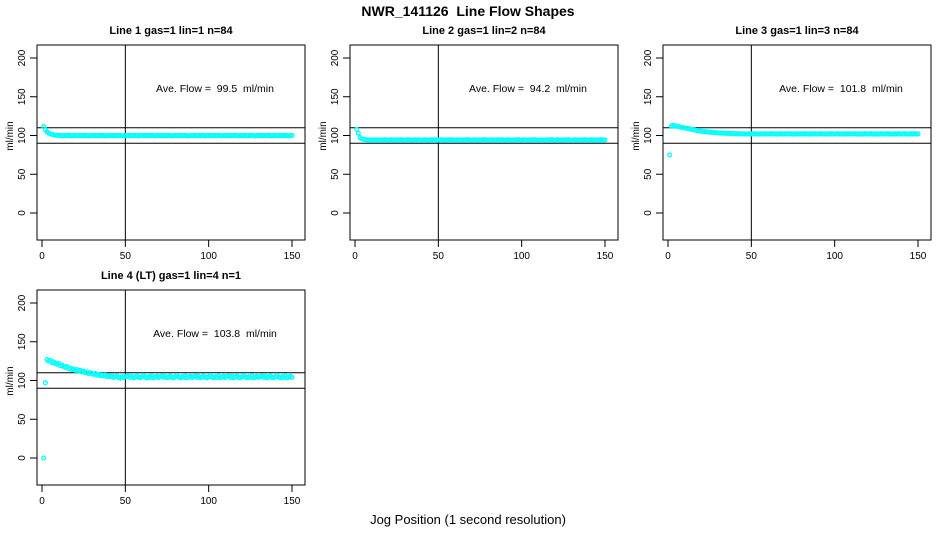 The height and width of the screenshot is (540, 936). What do you see at coordinates (797, 31) in the screenshot?
I see `panel-title: Line 3 gas=1 lin=3 n=84` at bounding box center [797, 31].